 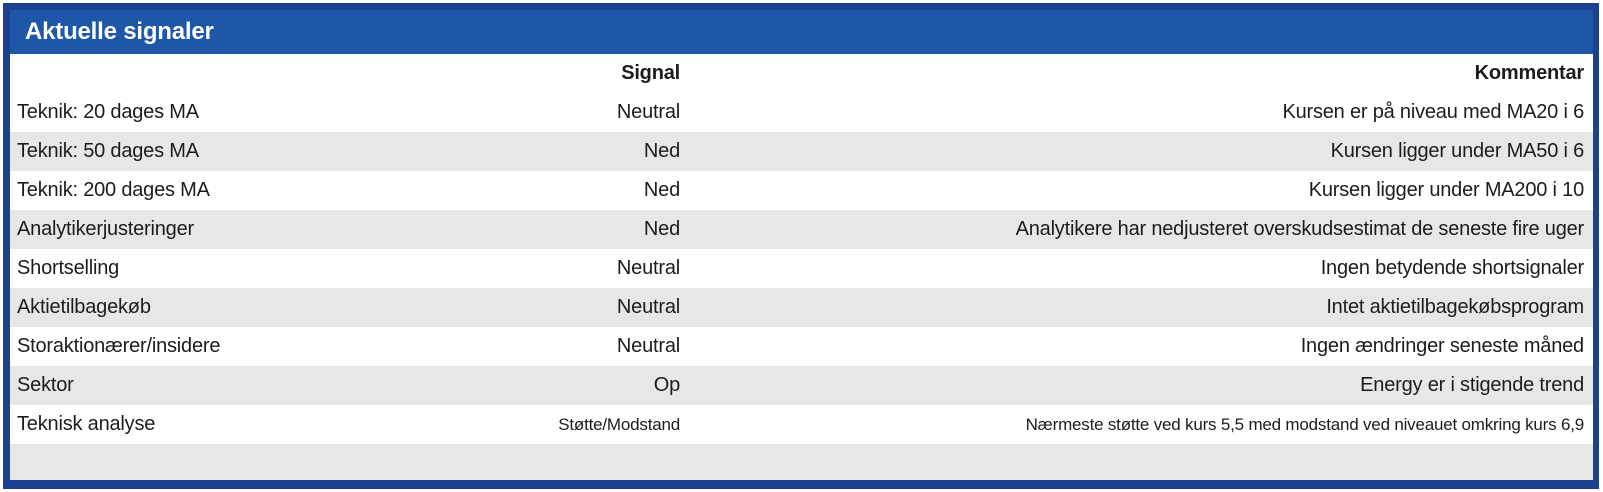 What do you see at coordinates (86, 424) in the screenshot?
I see `row-label: Teknisk analyse` at bounding box center [86, 424].